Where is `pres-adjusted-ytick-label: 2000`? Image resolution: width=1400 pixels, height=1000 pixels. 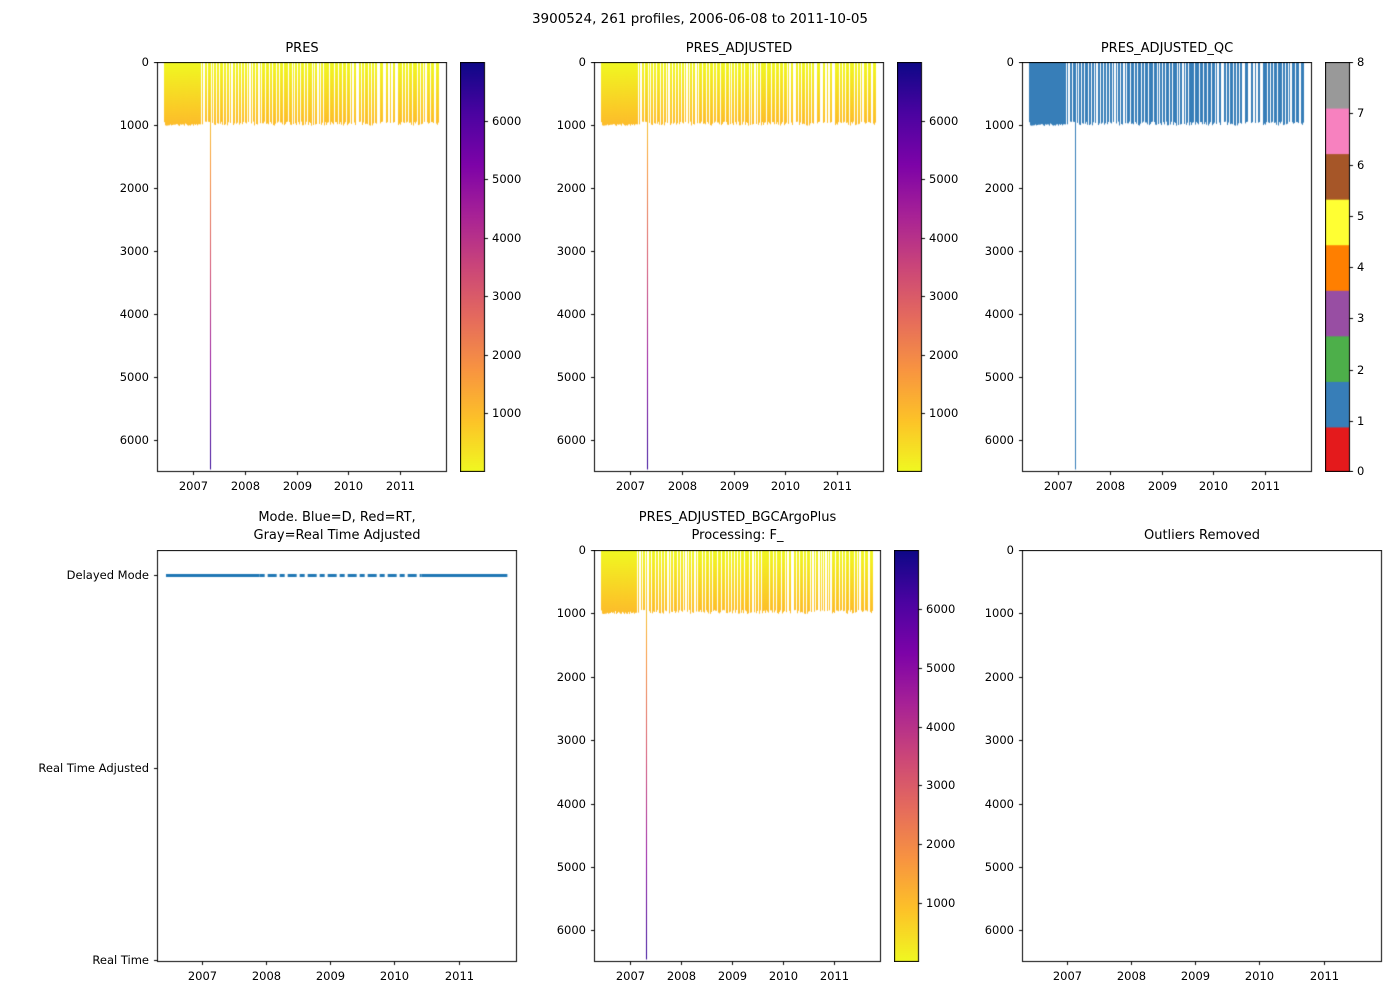
pres-adjusted-ytick-label: 2000 is located at coordinates (571, 188).